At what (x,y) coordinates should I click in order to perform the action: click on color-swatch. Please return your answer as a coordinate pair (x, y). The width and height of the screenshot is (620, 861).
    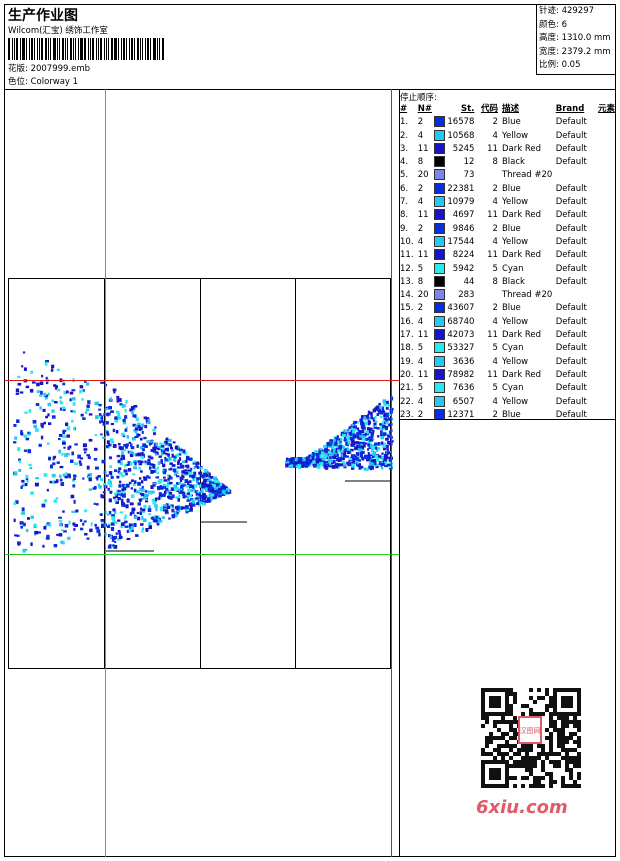
    Looking at the image, I should click on (439, 148).